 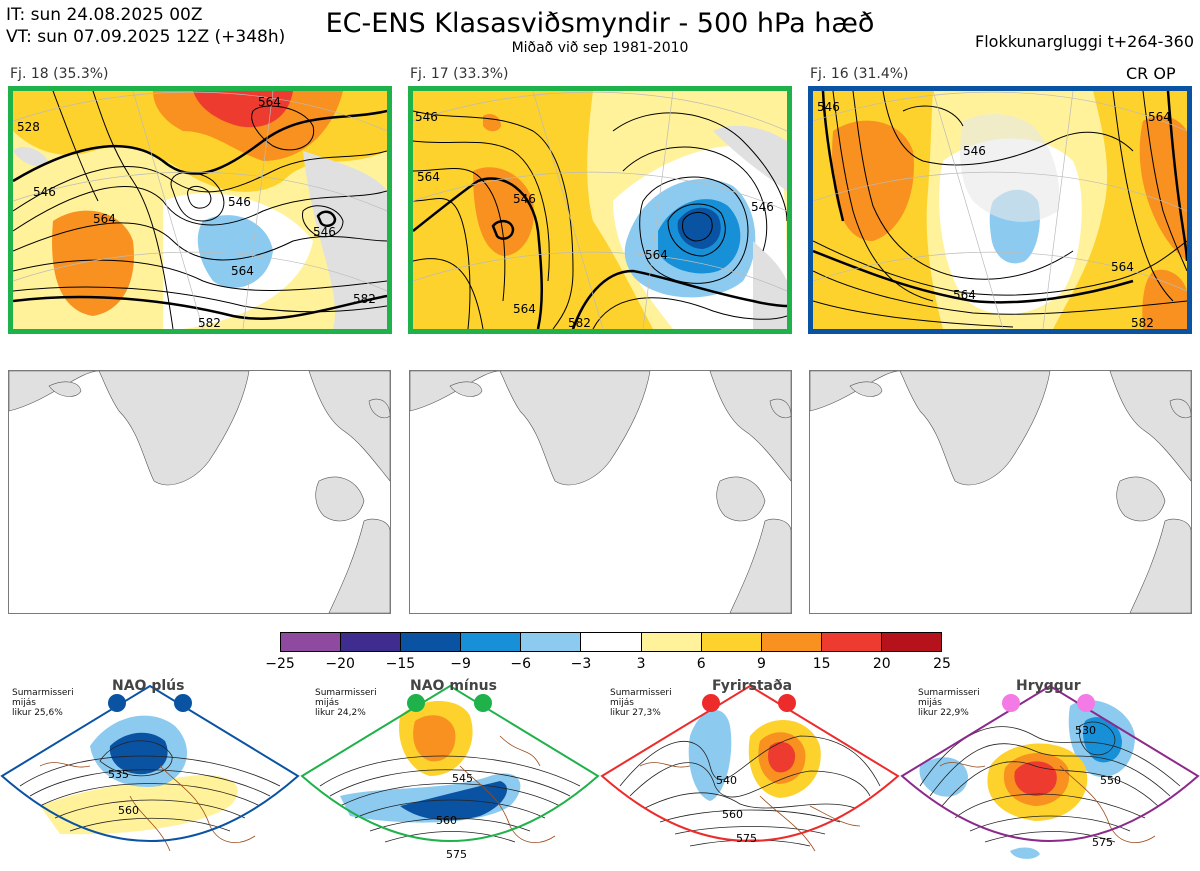 What do you see at coordinates (1000, 210) in the screenshot?
I see `cluster-3-map: 546 546 564 564 564 582` at bounding box center [1000, 210].